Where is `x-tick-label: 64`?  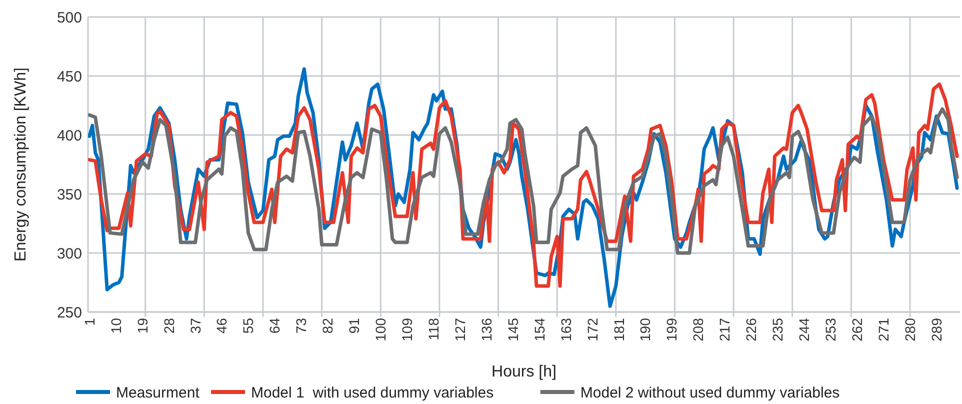
x-tick-label: 64 is located at coordinates (274, 326).